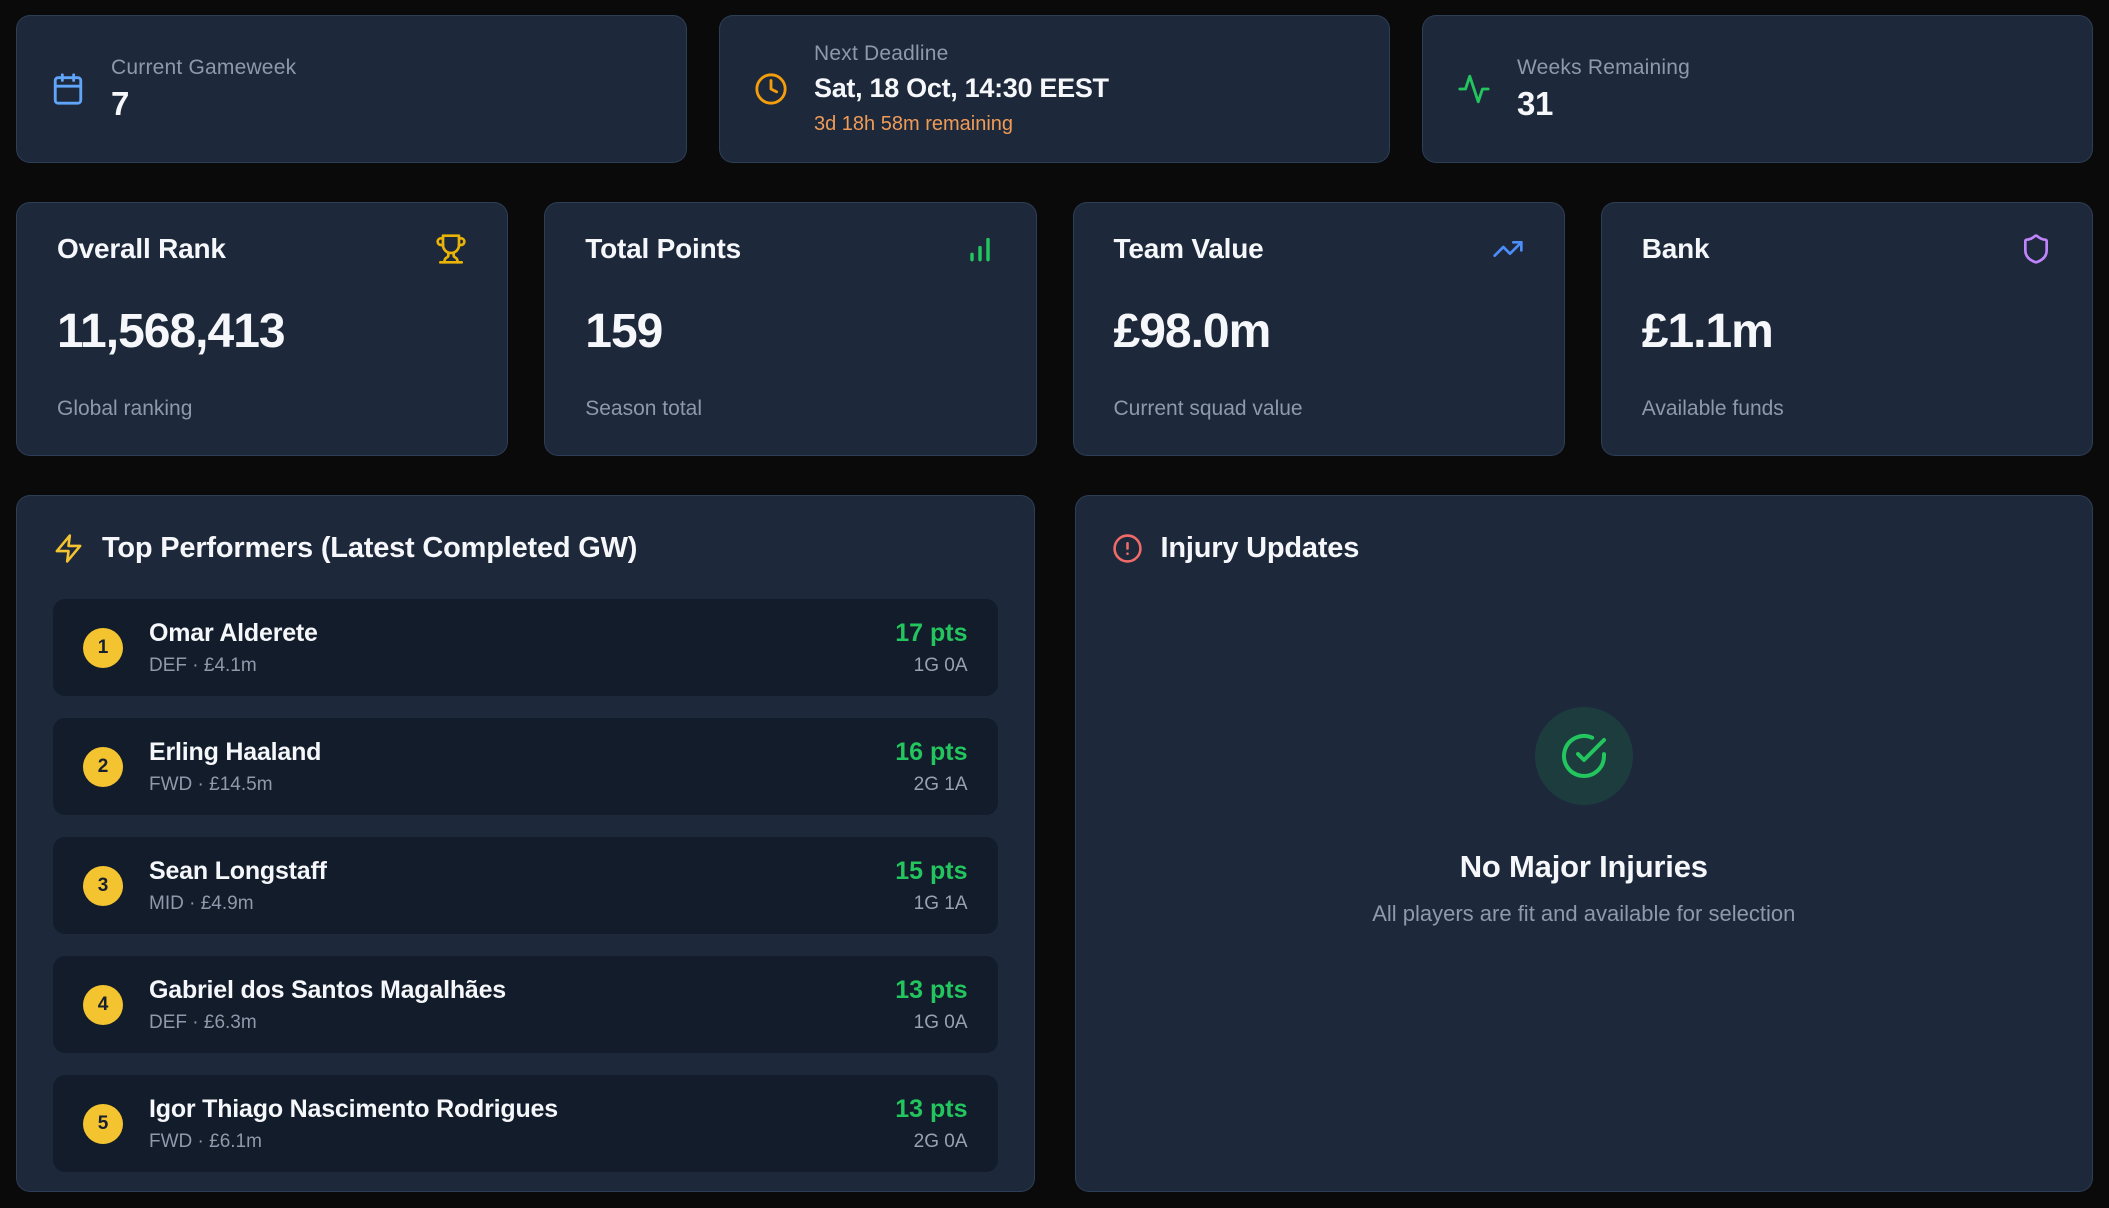  I want to click on player-name: Erling Haaland, so click(235, 751).